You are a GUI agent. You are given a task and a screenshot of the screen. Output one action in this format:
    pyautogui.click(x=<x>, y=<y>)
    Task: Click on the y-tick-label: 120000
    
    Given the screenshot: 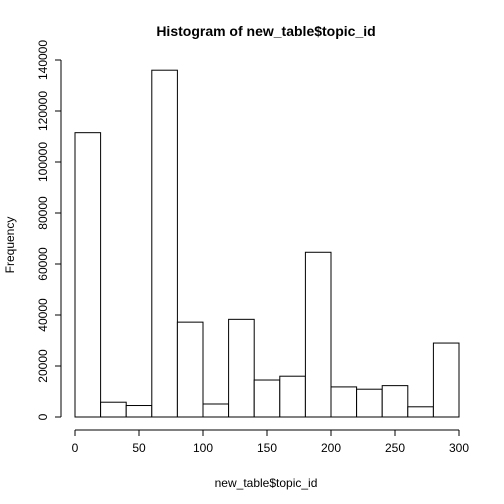 What is the action you would take?
    pyautogui.click(x=43, y=111)
    